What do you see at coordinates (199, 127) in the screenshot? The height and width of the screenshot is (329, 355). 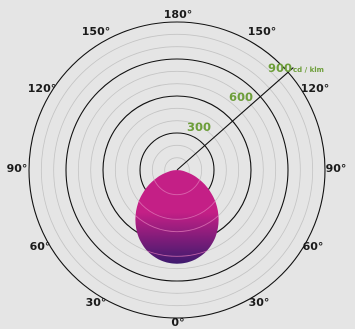 I see `radial-tick-label: 300` at bounding box center [199, 127].